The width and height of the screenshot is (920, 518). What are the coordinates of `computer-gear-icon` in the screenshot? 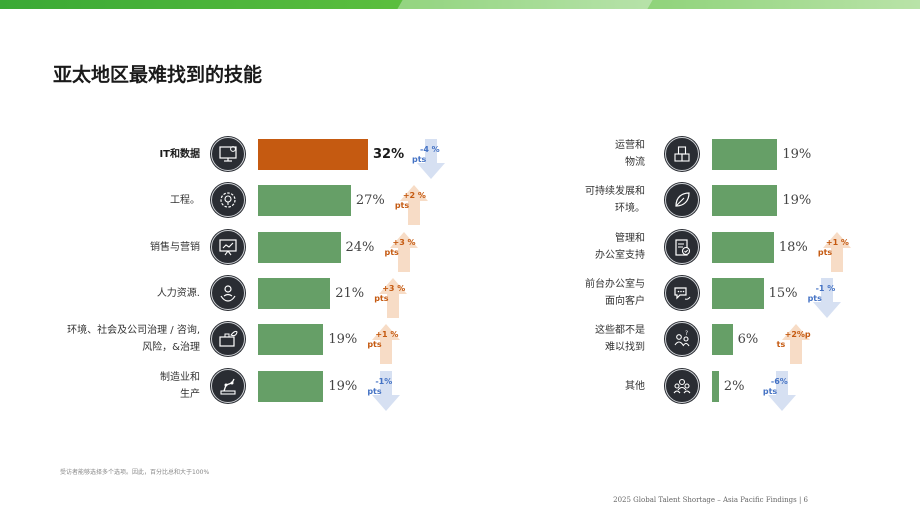 It's located at (228, 154).